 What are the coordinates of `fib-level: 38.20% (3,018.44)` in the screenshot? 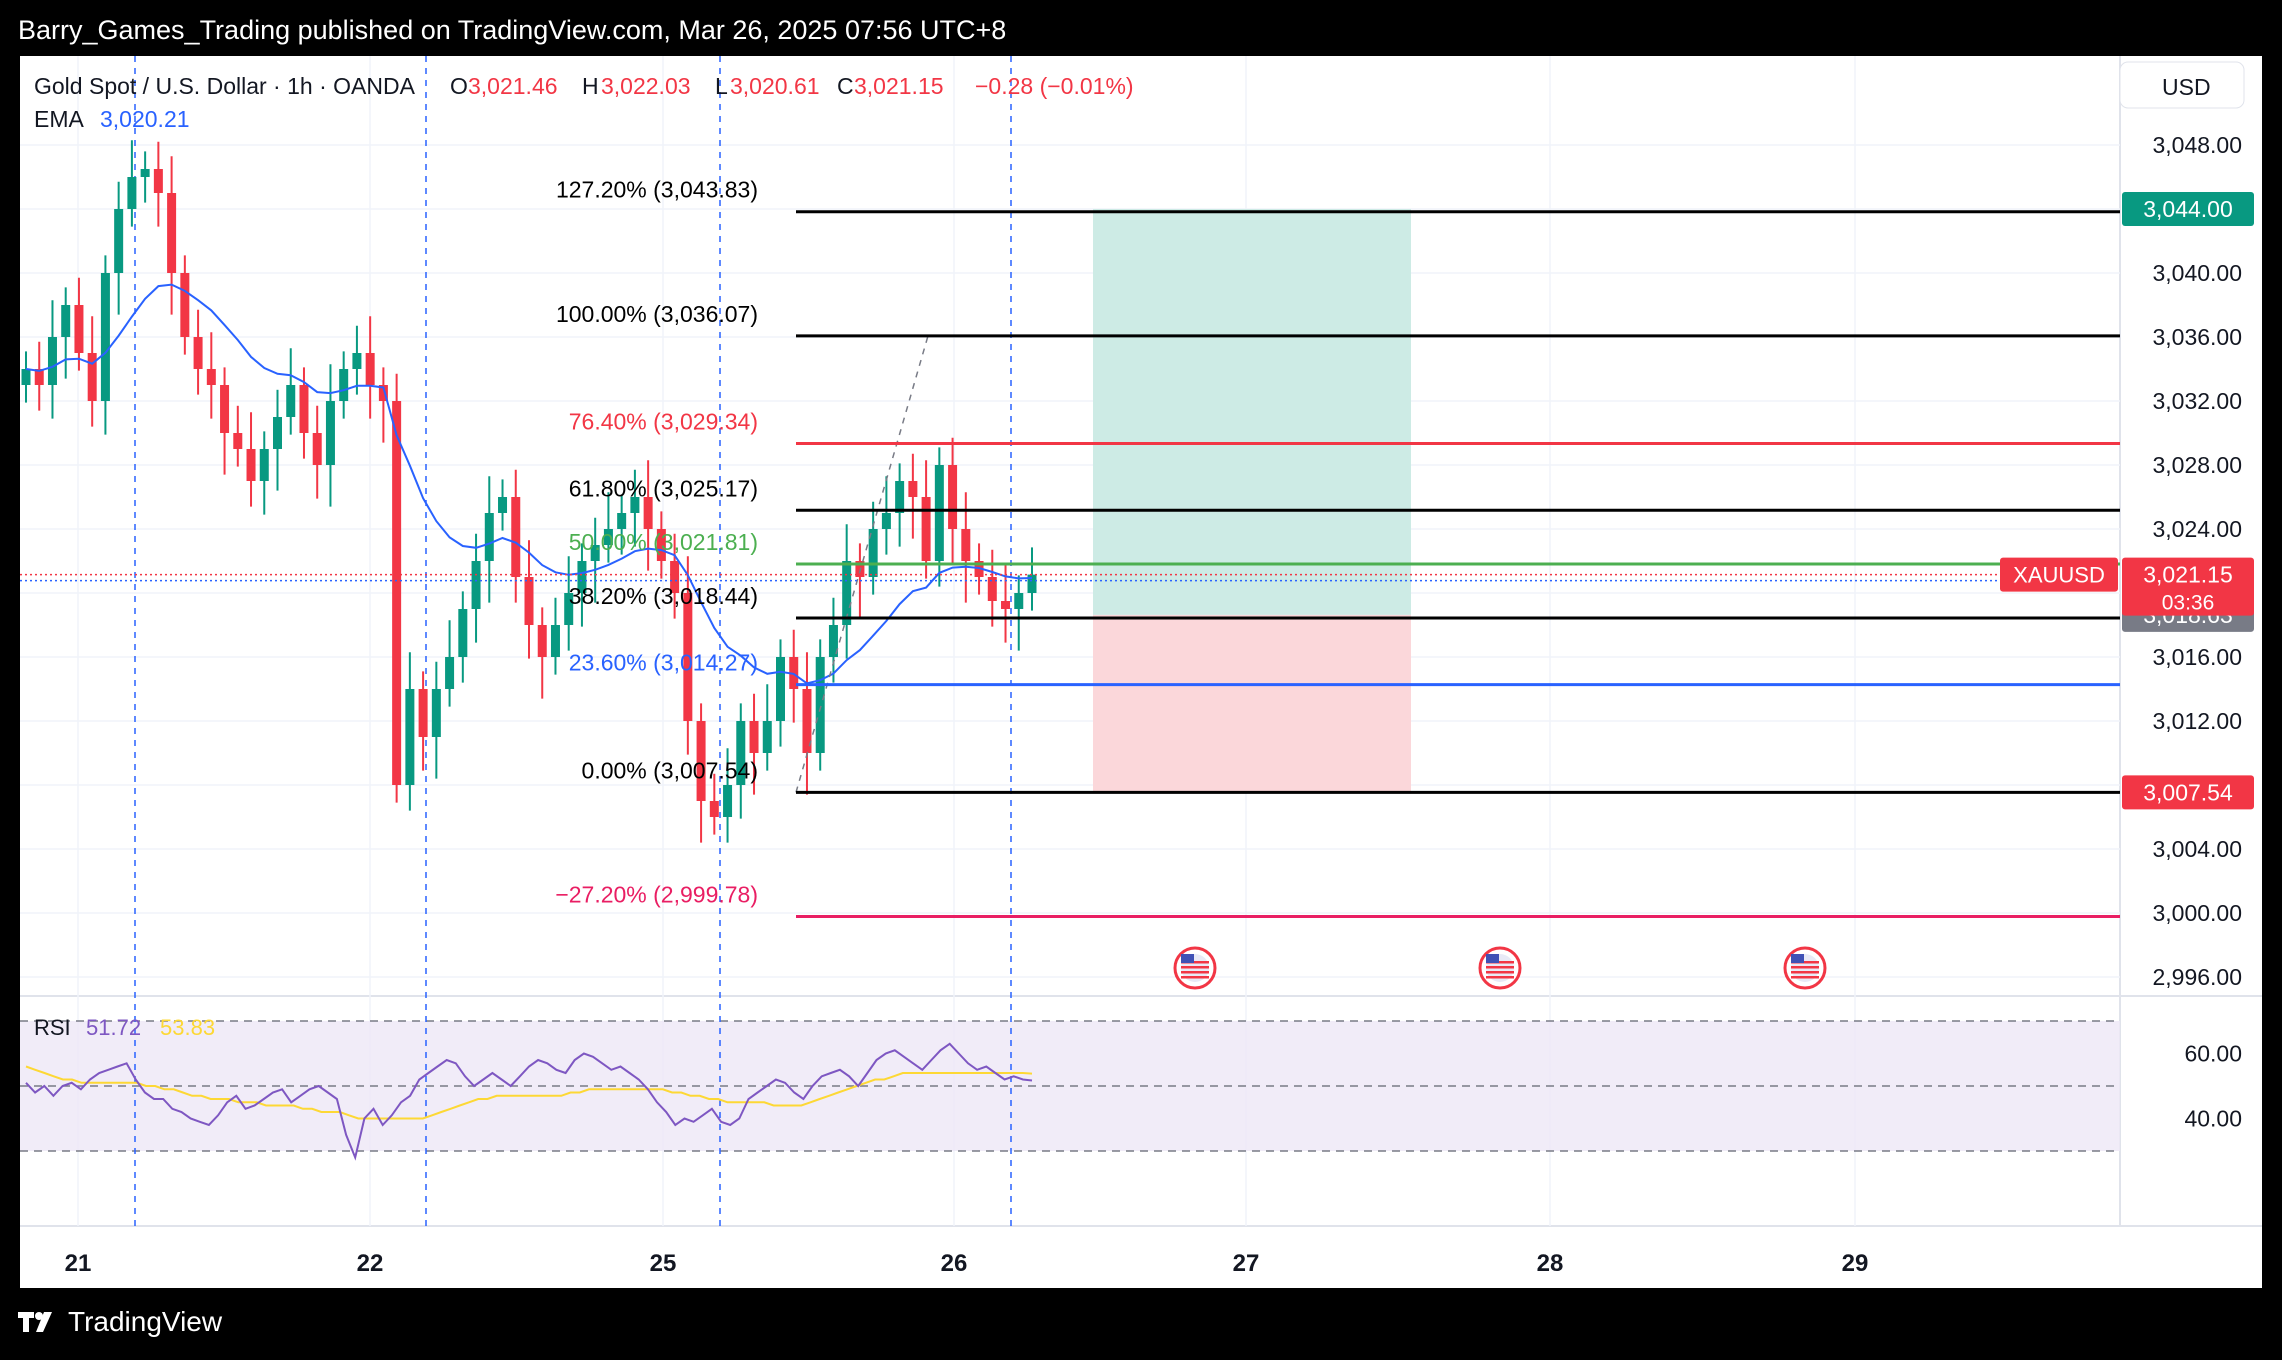 It's located at (1344, 601).